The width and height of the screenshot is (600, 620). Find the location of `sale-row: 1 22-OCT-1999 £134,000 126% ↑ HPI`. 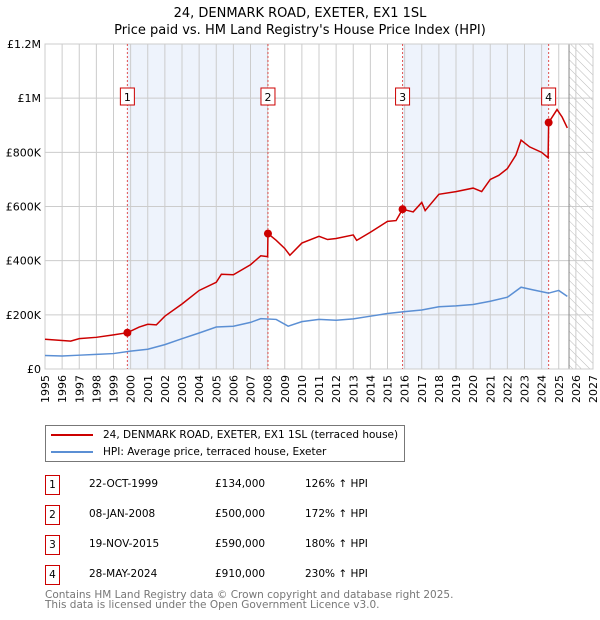

sale-row: 1 22-OCT-1999 £134,000 126% ↑ HPI is located at coordinates (245, 485).